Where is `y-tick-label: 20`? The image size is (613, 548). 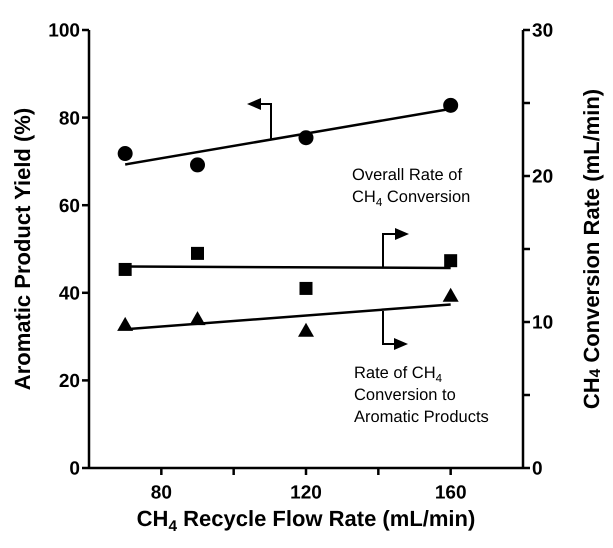 y-tick-label: 20 is located at coordinates (69, 381).